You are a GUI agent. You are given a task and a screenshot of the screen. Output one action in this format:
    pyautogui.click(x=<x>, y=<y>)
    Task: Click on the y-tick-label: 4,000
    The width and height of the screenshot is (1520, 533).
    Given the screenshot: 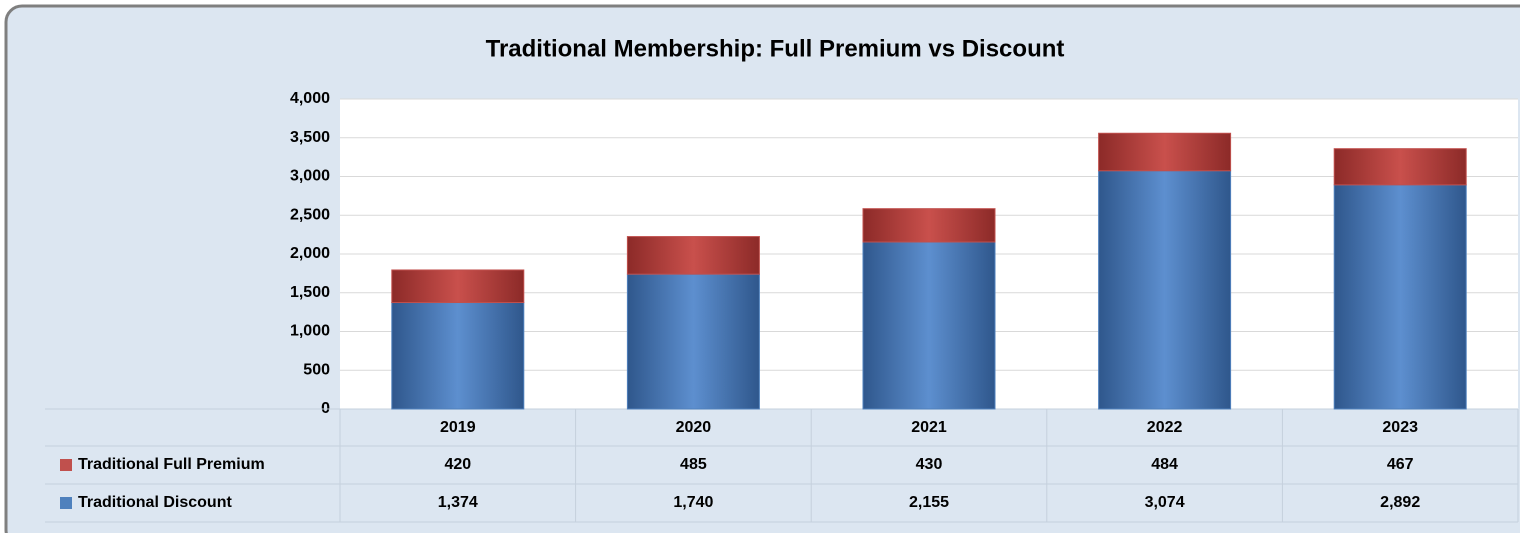 What is the action you would take?
    pyautogui.click(x=310, y=98)
    